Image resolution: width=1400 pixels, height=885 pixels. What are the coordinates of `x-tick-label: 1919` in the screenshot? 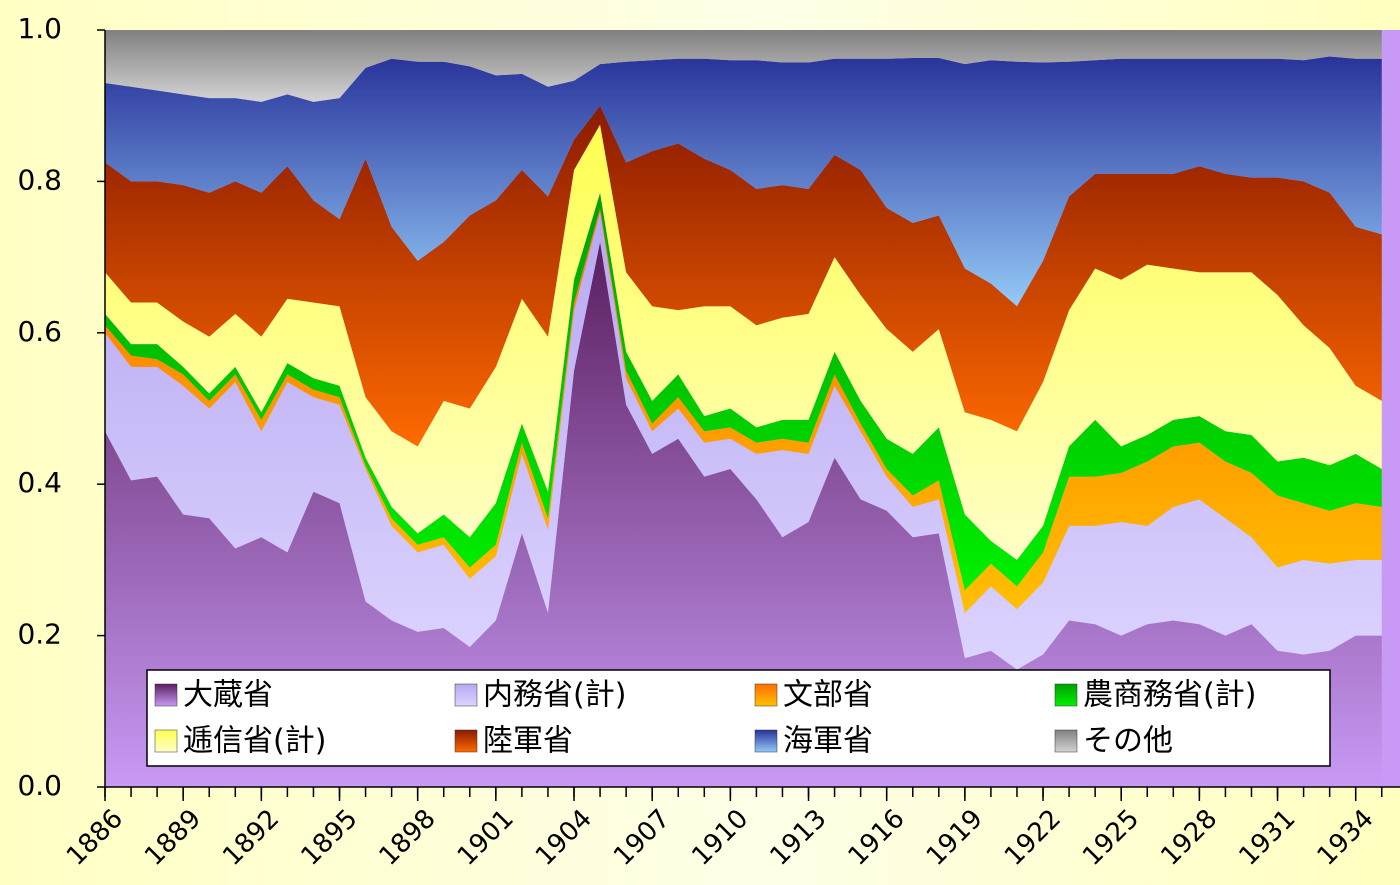 It's located at (955, 838).